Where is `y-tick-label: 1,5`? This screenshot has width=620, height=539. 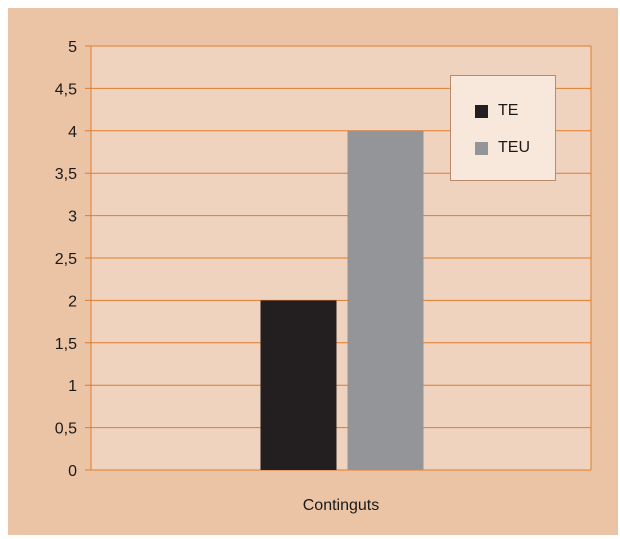
y-tick-label: 1,5 is located at coordinates (66, 344).